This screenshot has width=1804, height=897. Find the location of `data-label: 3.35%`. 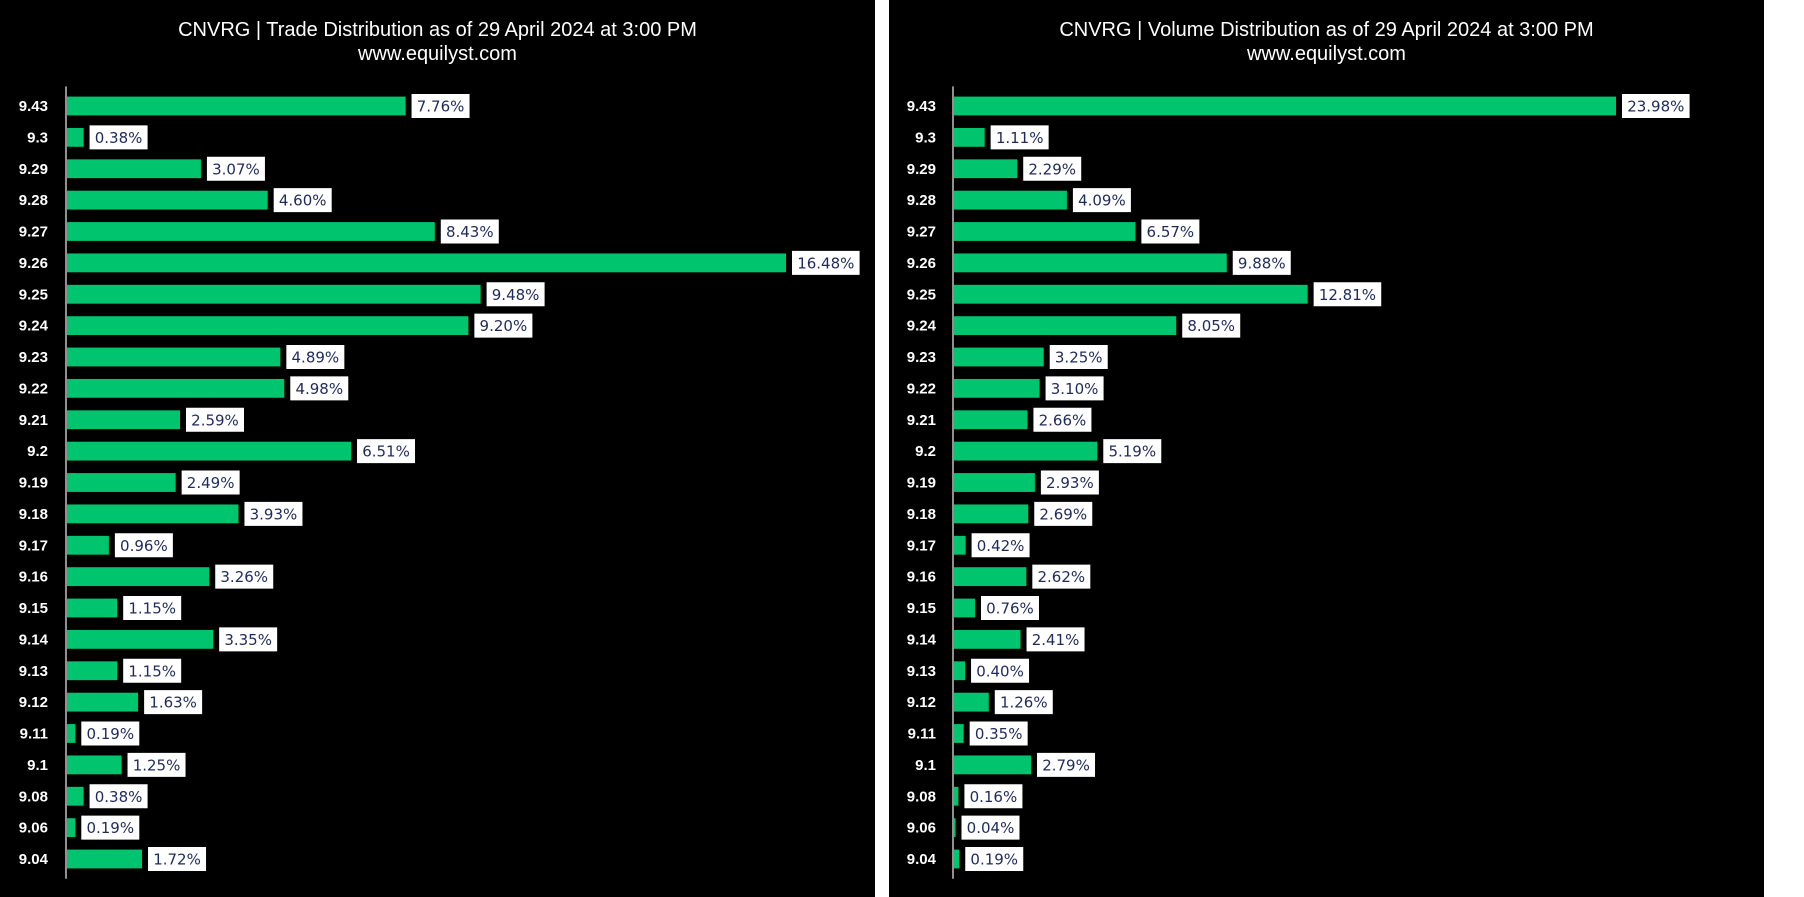

data-label: 3.35% is located at coordinates (248, 640).